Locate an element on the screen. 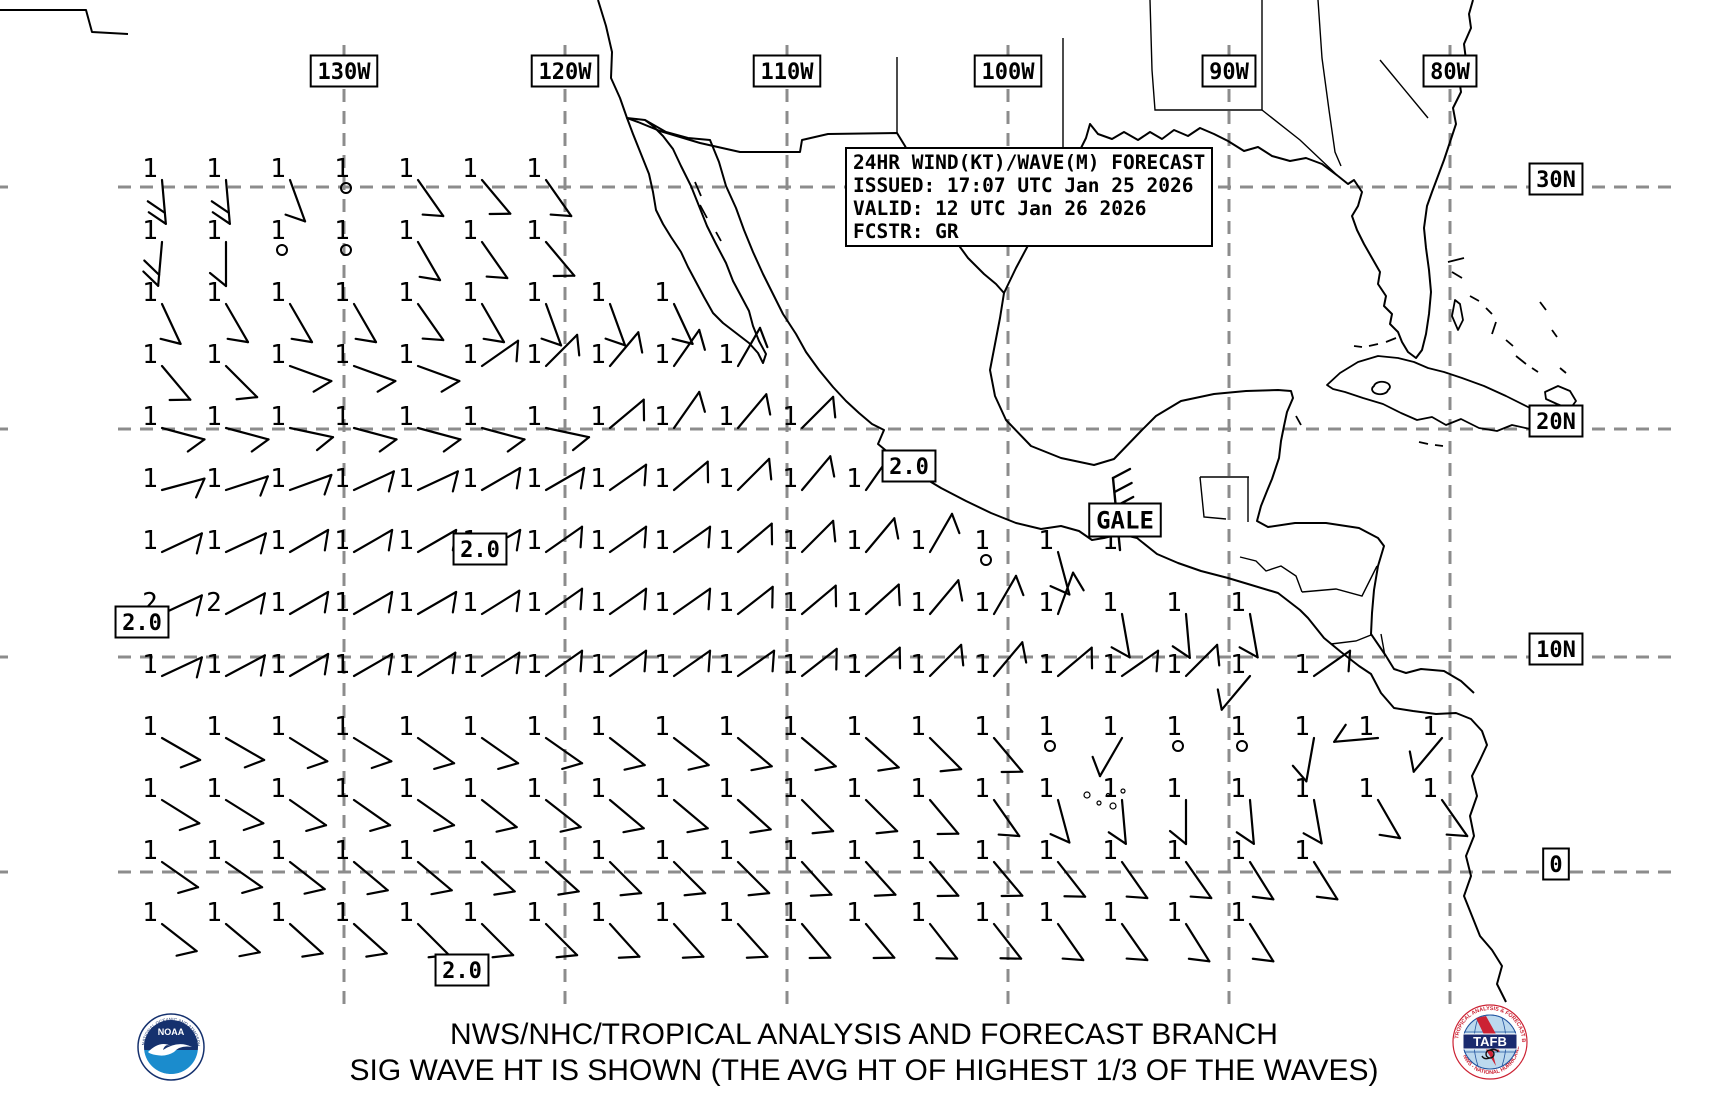 Image resolution: width=1728 pixels, height=1100 pixels. svg-text: 10N is located at coordinates (1556, 650).